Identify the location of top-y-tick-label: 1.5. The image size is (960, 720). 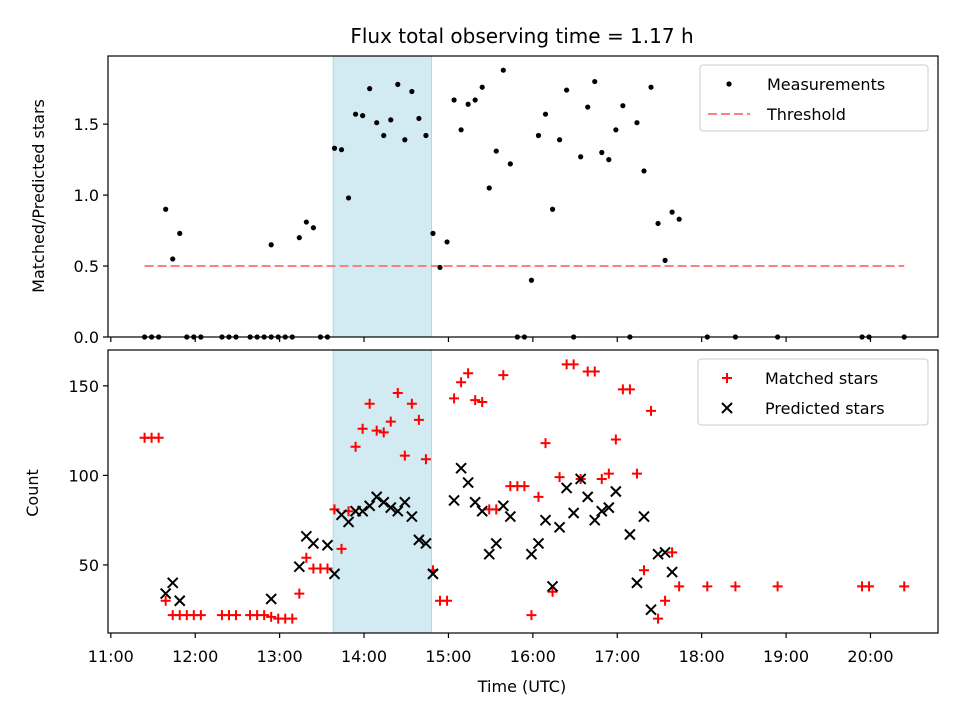
(86, 124).